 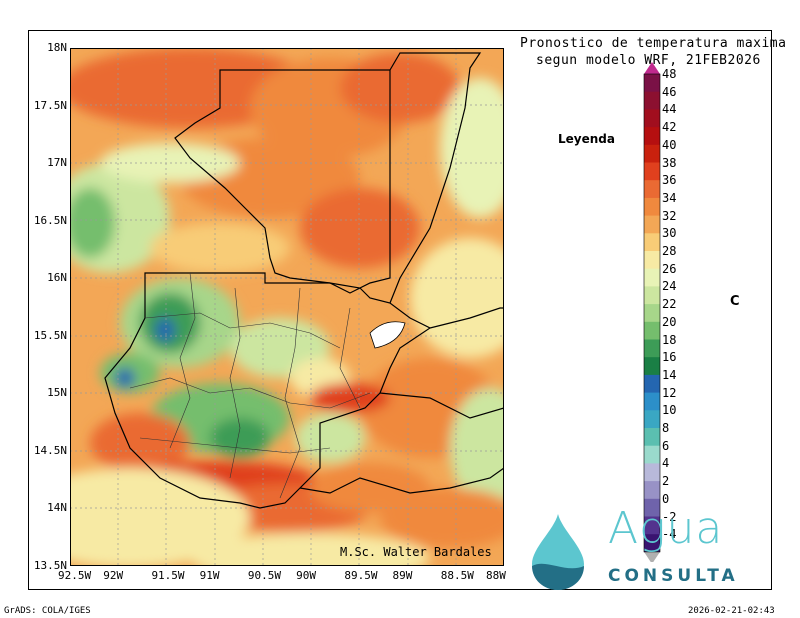 I want to click on colorbar-level-label: 6, so click(x=666, y=445).